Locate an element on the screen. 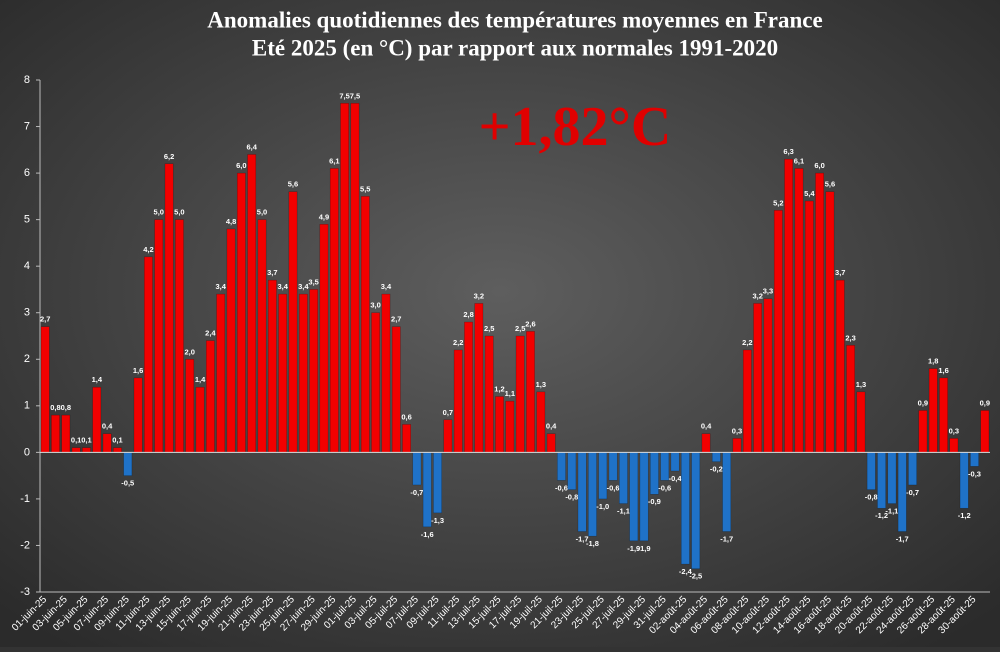  value-label: 5,0 is located at coordinates (179, 212).